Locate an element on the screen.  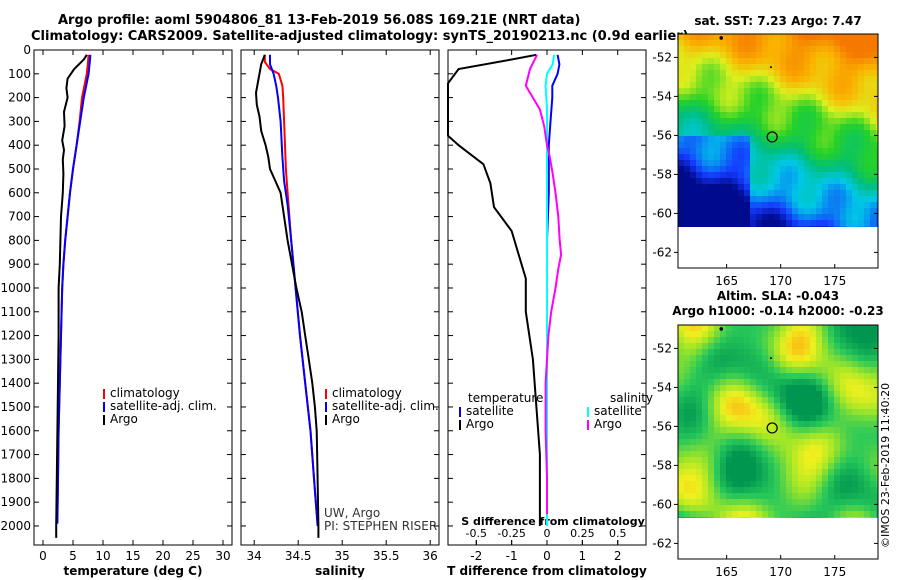
series-climatology is located at coordinates (290, 284).